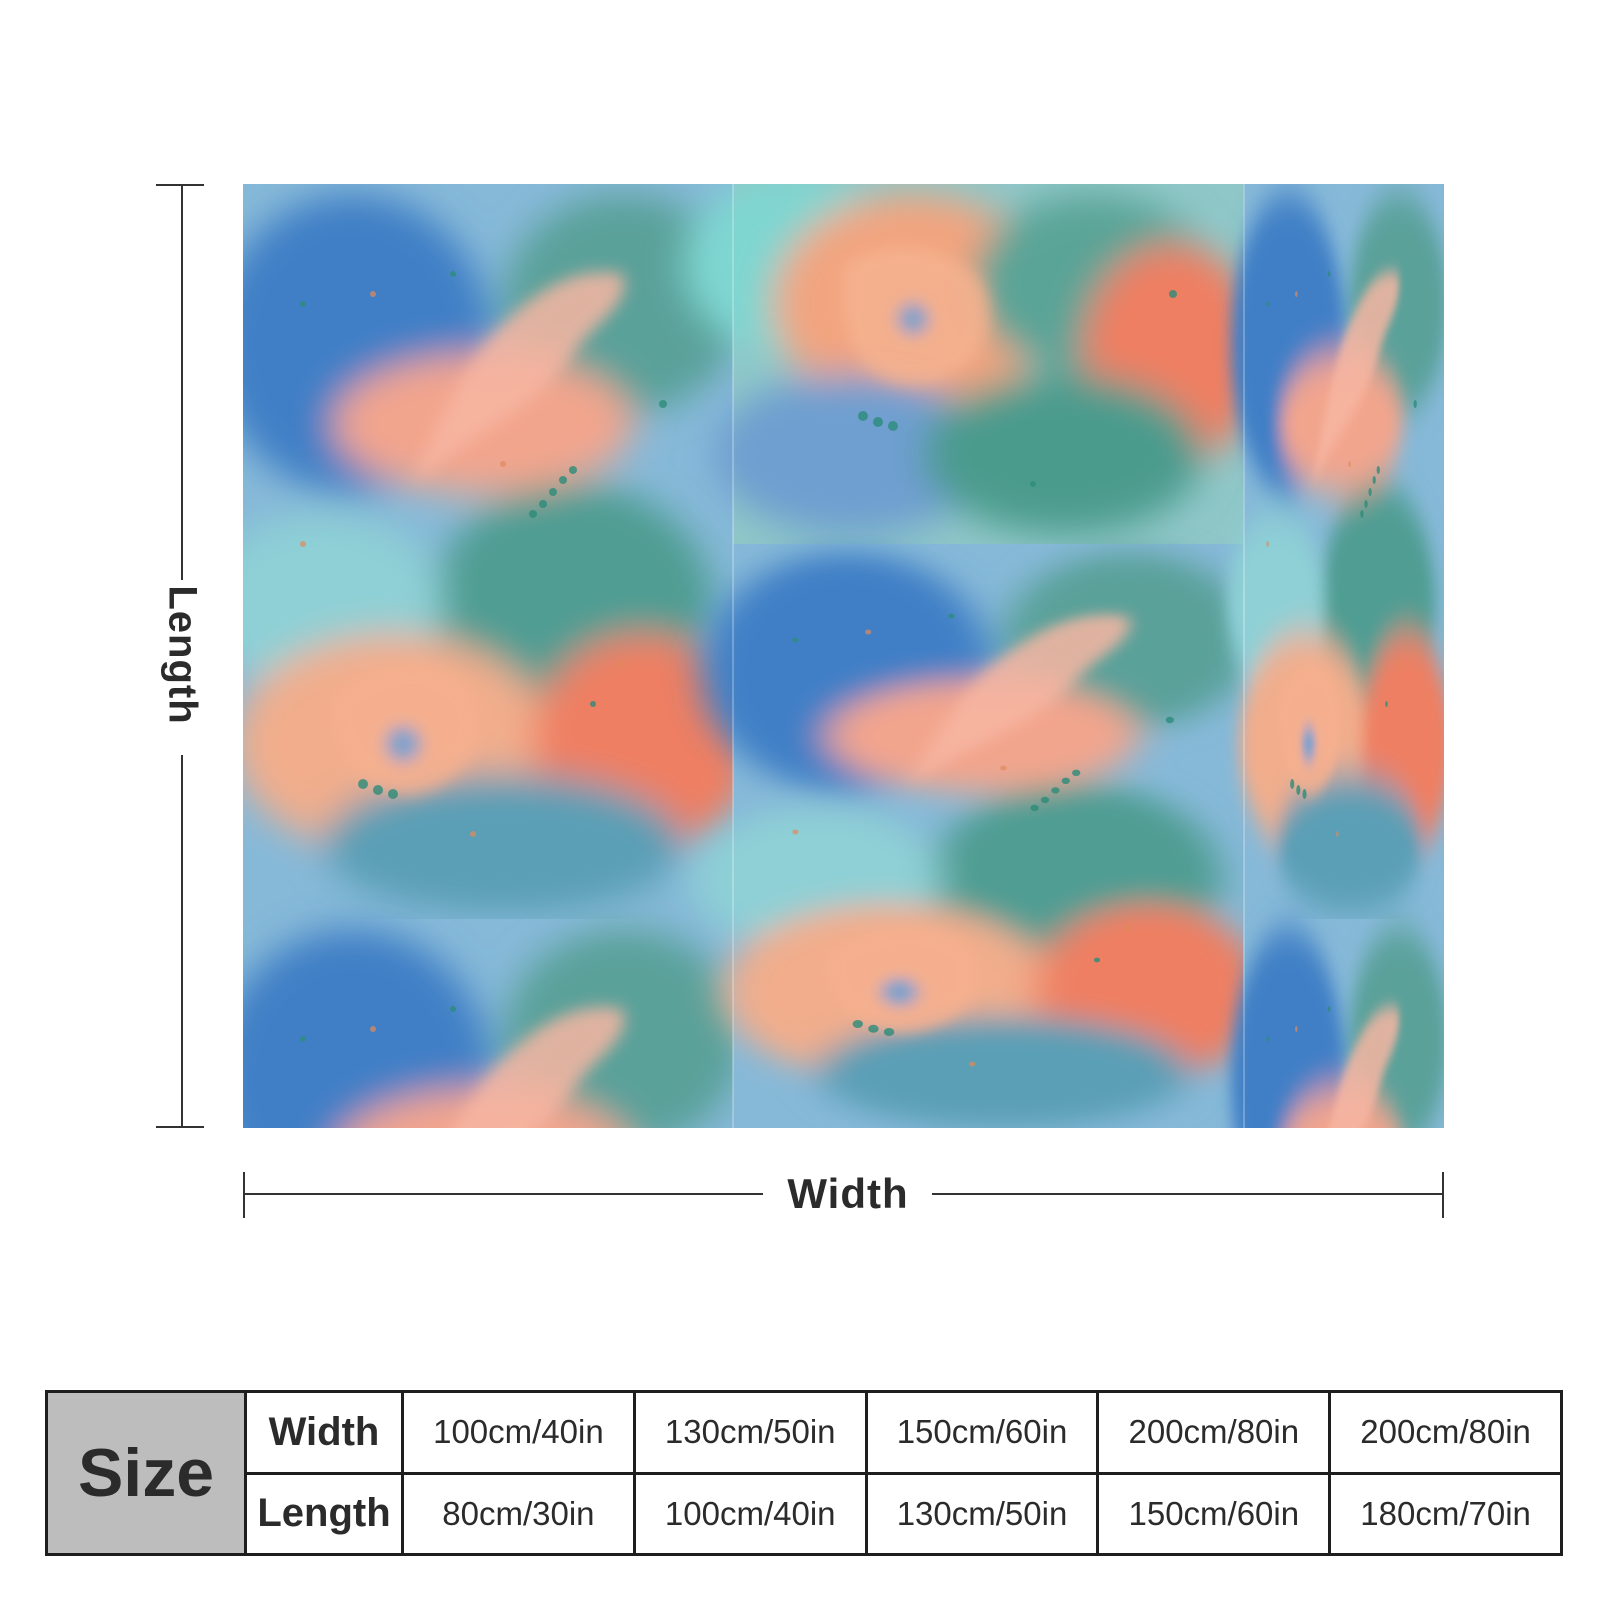 This screenshot has height=1600, width=1600. What do you see at coordinates (848, 1193) in the screenshot?
I see `width-label: Width` at bounding box center [848, 1193].